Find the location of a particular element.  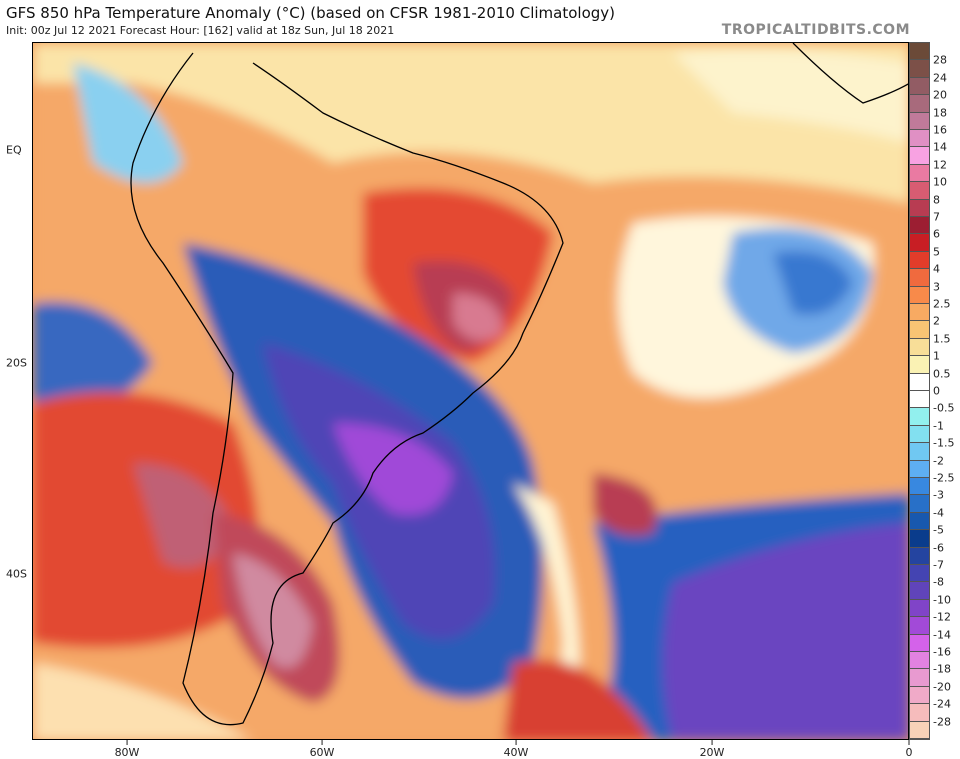

colorbar-tick-label: 28 is located at coordinates (940, 60).